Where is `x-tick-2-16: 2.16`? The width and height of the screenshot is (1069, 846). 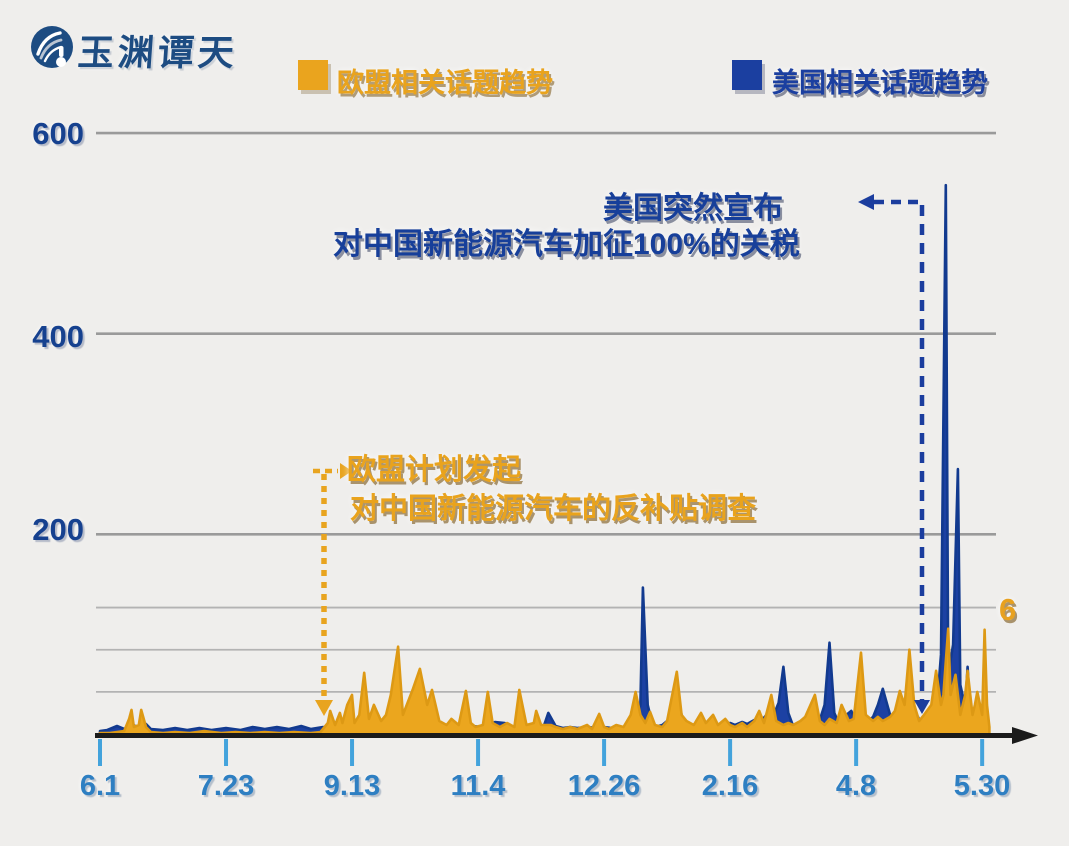
x-tick-2-16: 2.16 is located at coordinates (730, 786).